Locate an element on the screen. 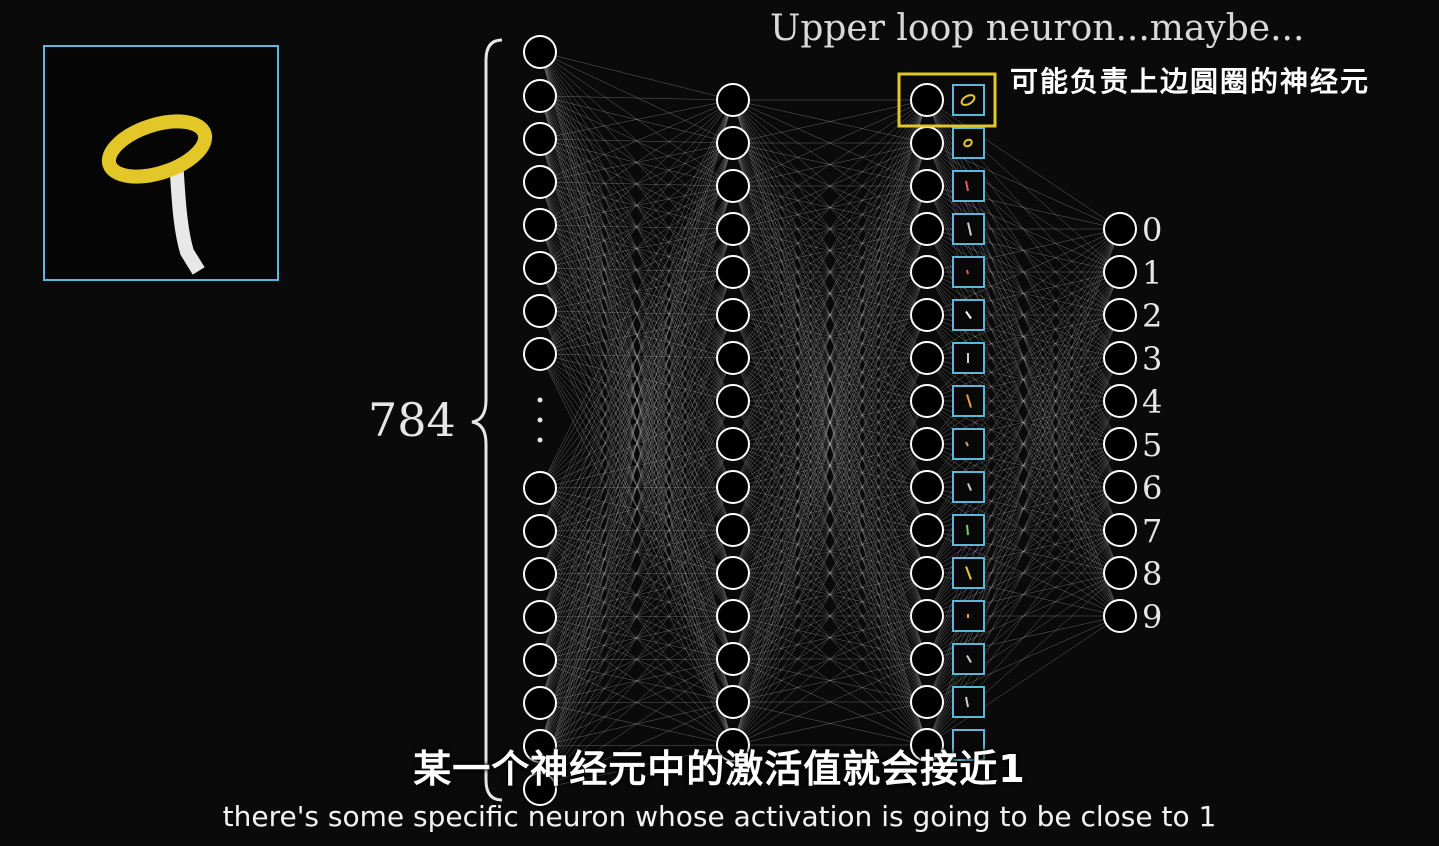  output-label: 8 is located at coordinates (1152, 574).